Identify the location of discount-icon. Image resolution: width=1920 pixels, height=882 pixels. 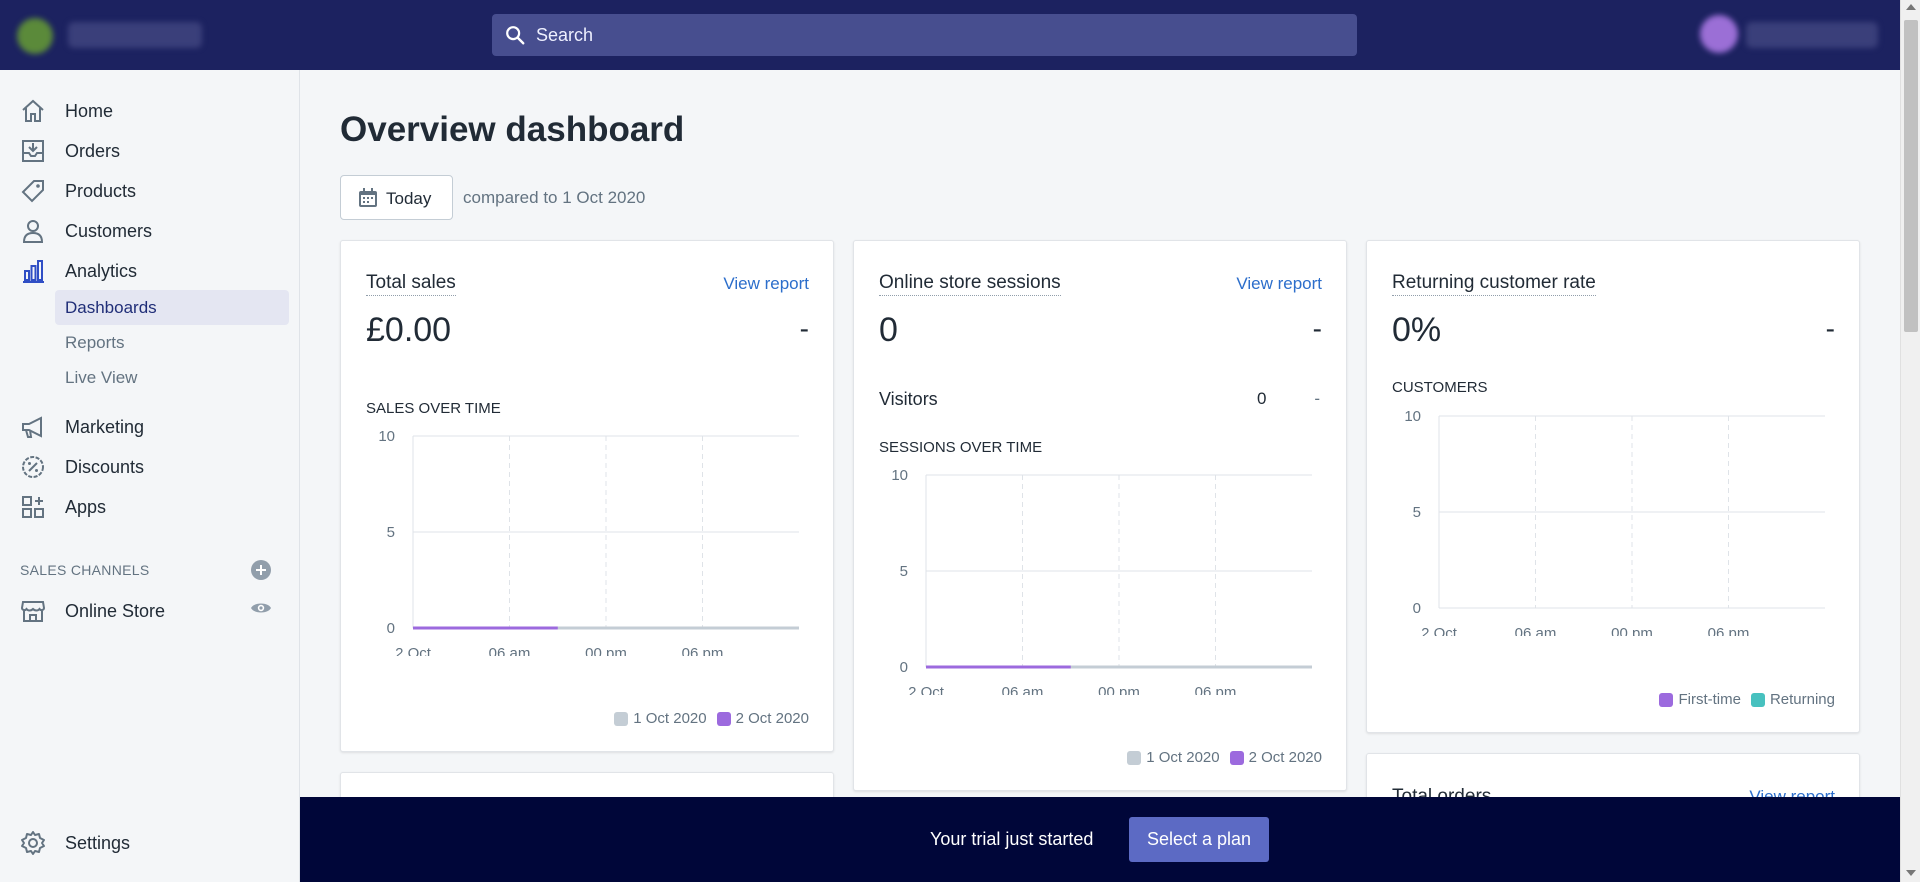
(33, 467).